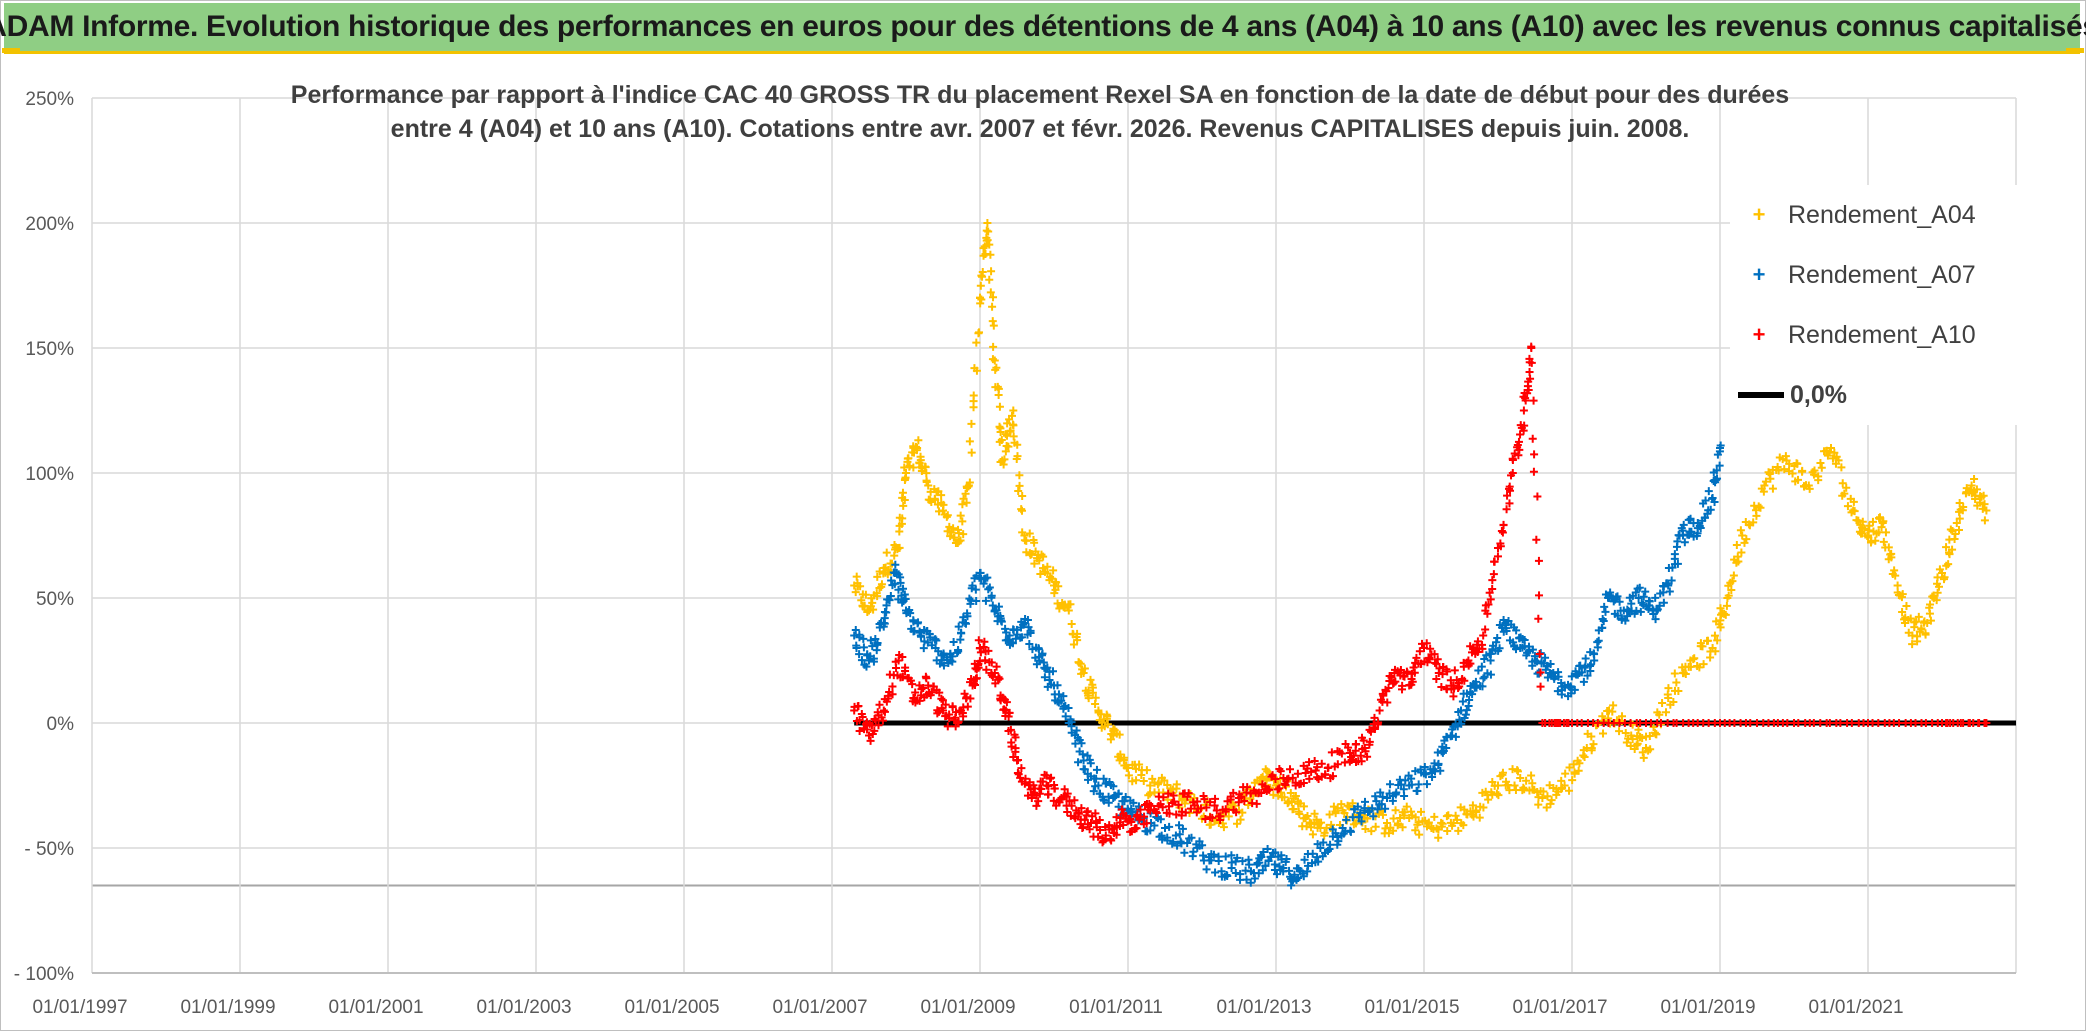  I want to click on x-tick-label: 01/01/2011, so click(1116, 1007).